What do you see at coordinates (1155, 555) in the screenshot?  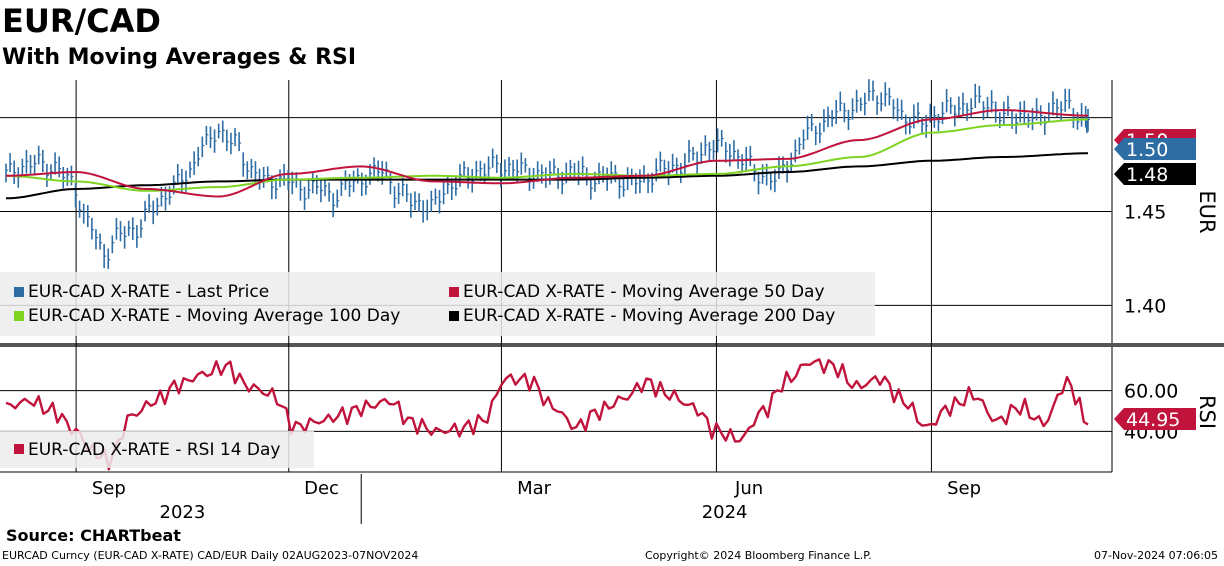 I see `timestamp: 07-Nov-2024 07:06:05` at bounding box center [1155, 555].